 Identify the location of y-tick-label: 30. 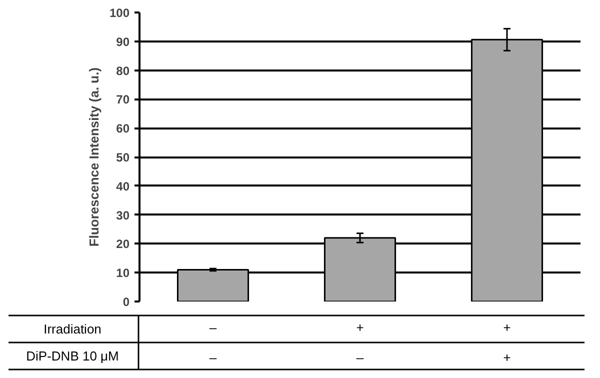
(123, 215).